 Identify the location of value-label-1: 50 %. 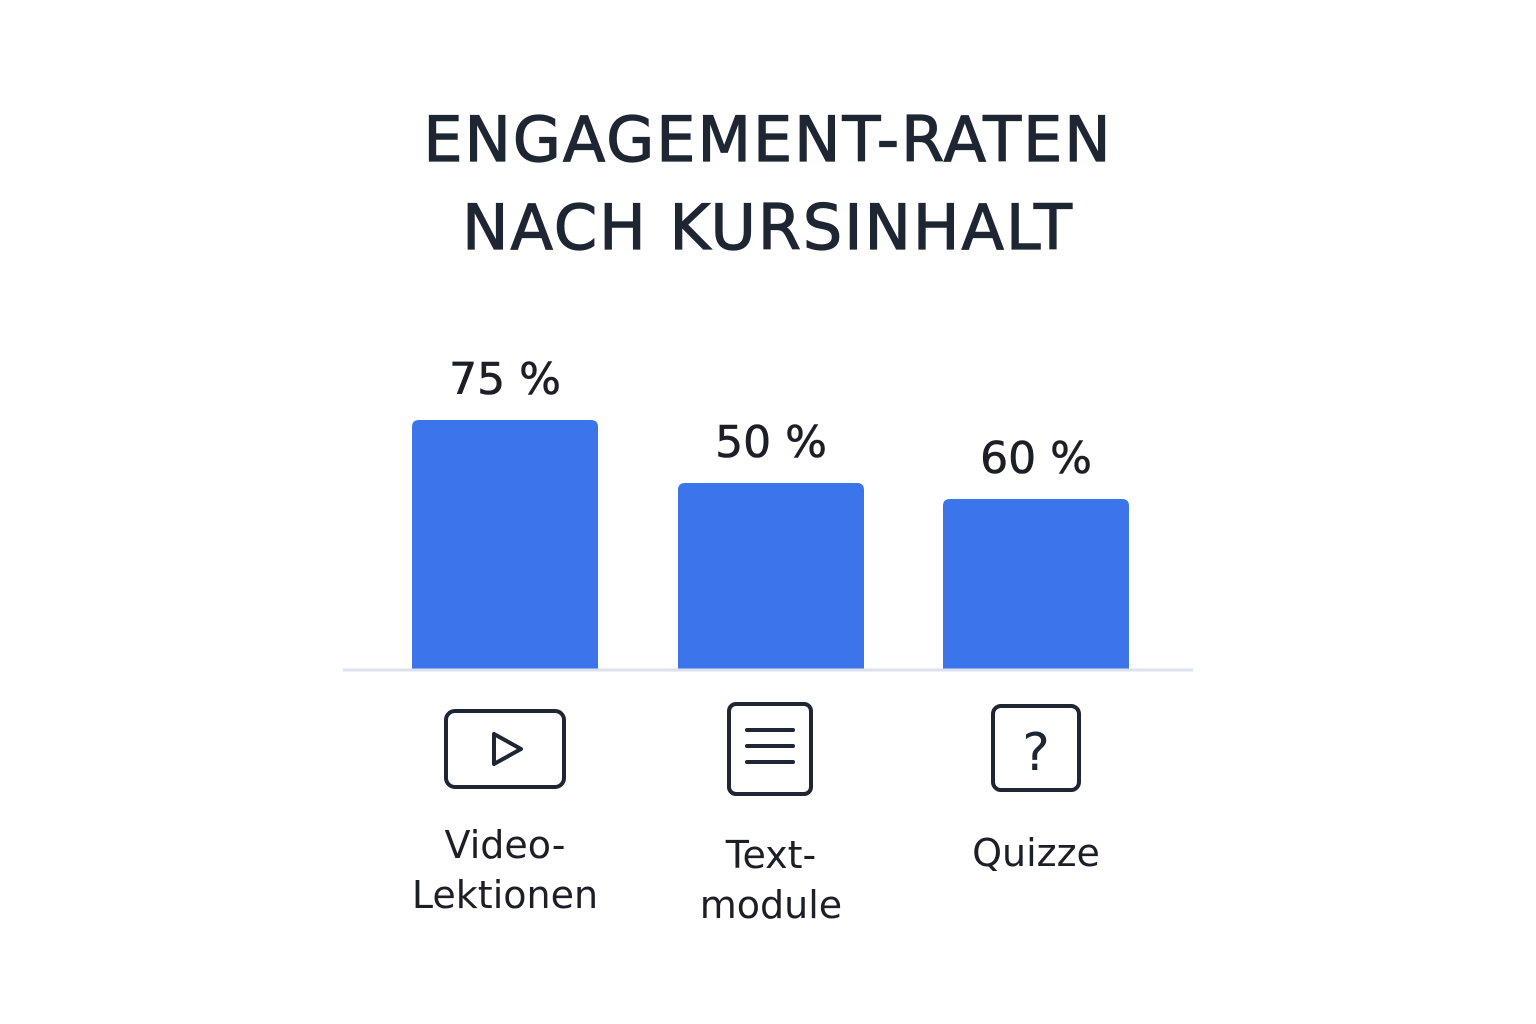
(771, 442).